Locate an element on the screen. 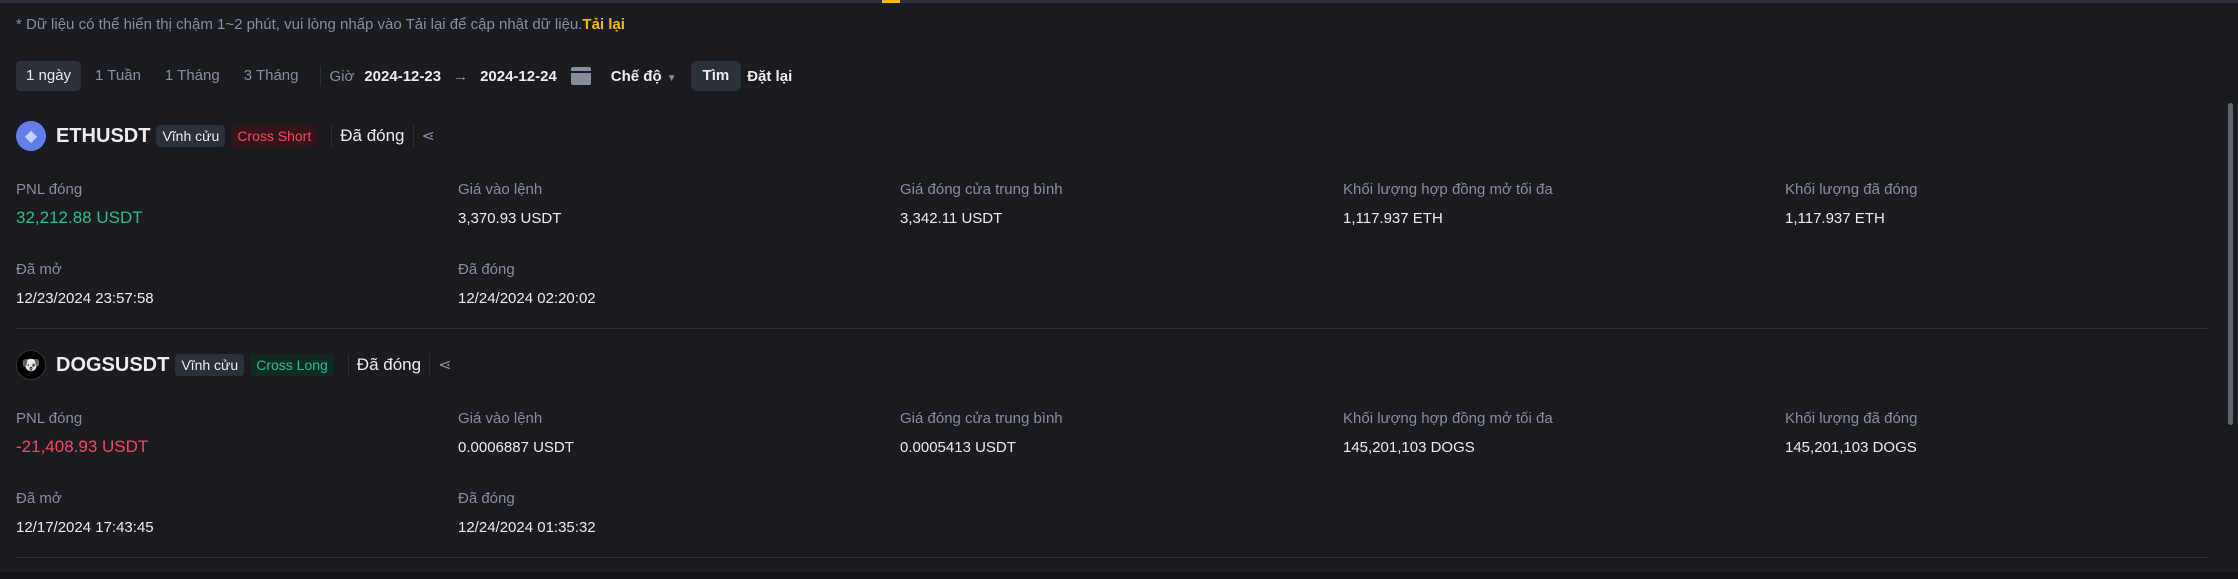 This screenshot has height=579, width=2238. date-from-input: 2024-12-23 is located at coordinates (403, 76).